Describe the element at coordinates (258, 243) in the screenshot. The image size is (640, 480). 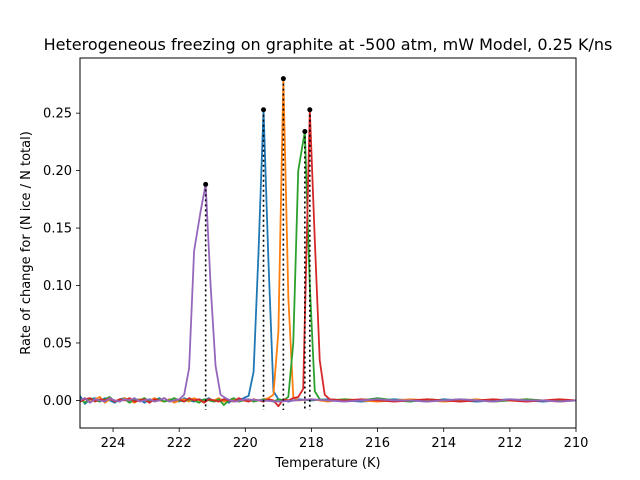
I see `peak-marker-layer` at that location.